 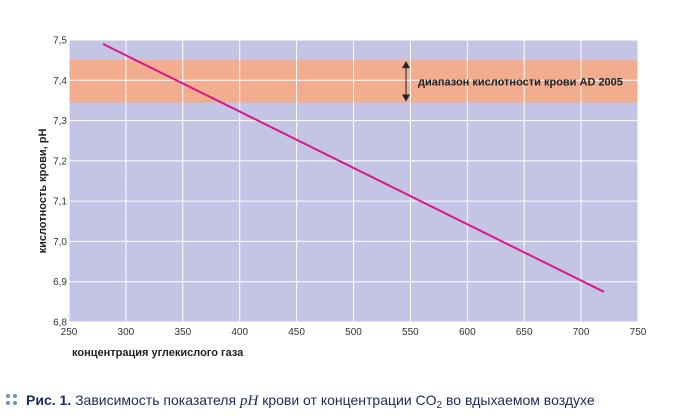 What do you see at coordinates (60, 282) in the screenshot?
I see `y-tick-label: 6,9` at bounding box center [60, 282].